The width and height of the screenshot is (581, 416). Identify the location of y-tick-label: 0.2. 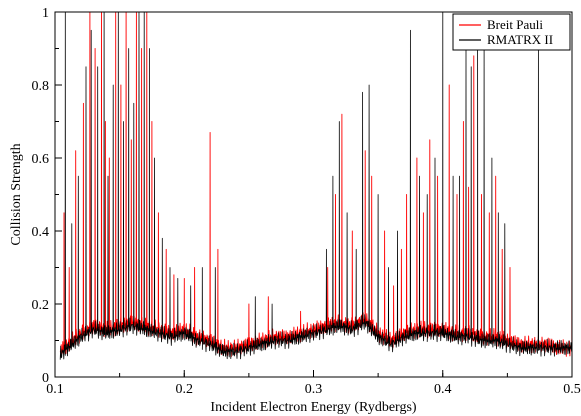
(41, 305).